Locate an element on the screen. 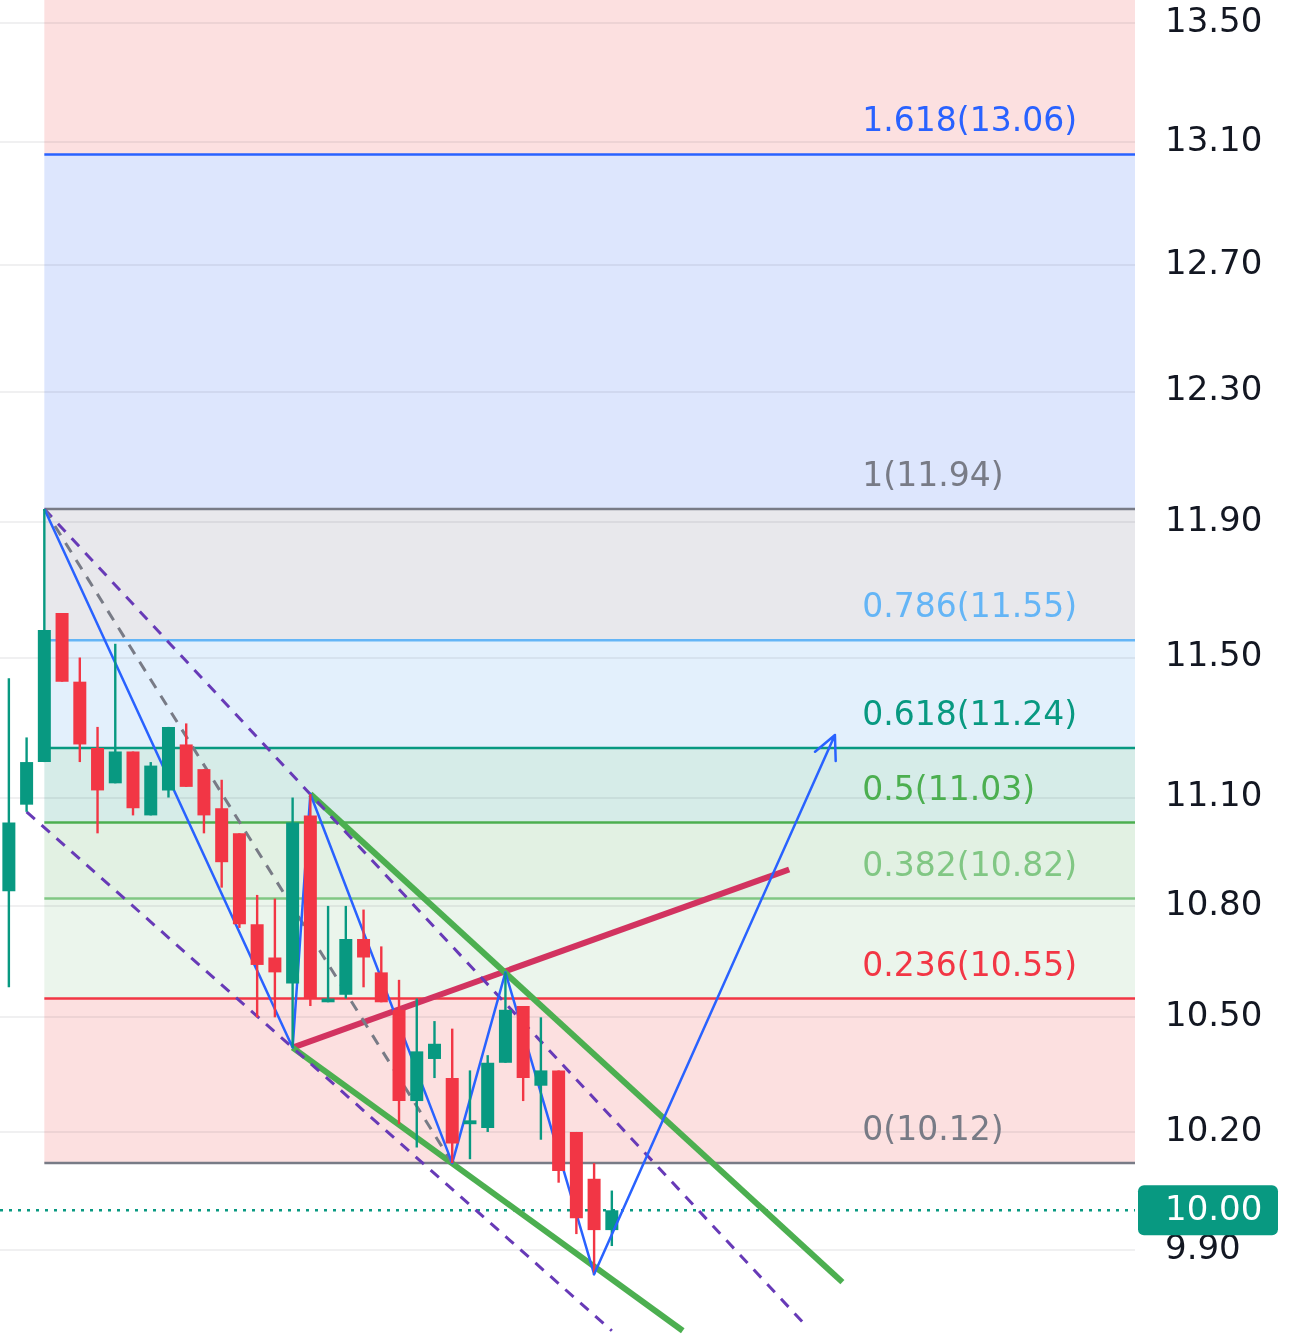 Image resolution: width=1290 pixels, height=1343 pixels. ref-line-label: 0(10.12) is located at coordinates (933, 1129).